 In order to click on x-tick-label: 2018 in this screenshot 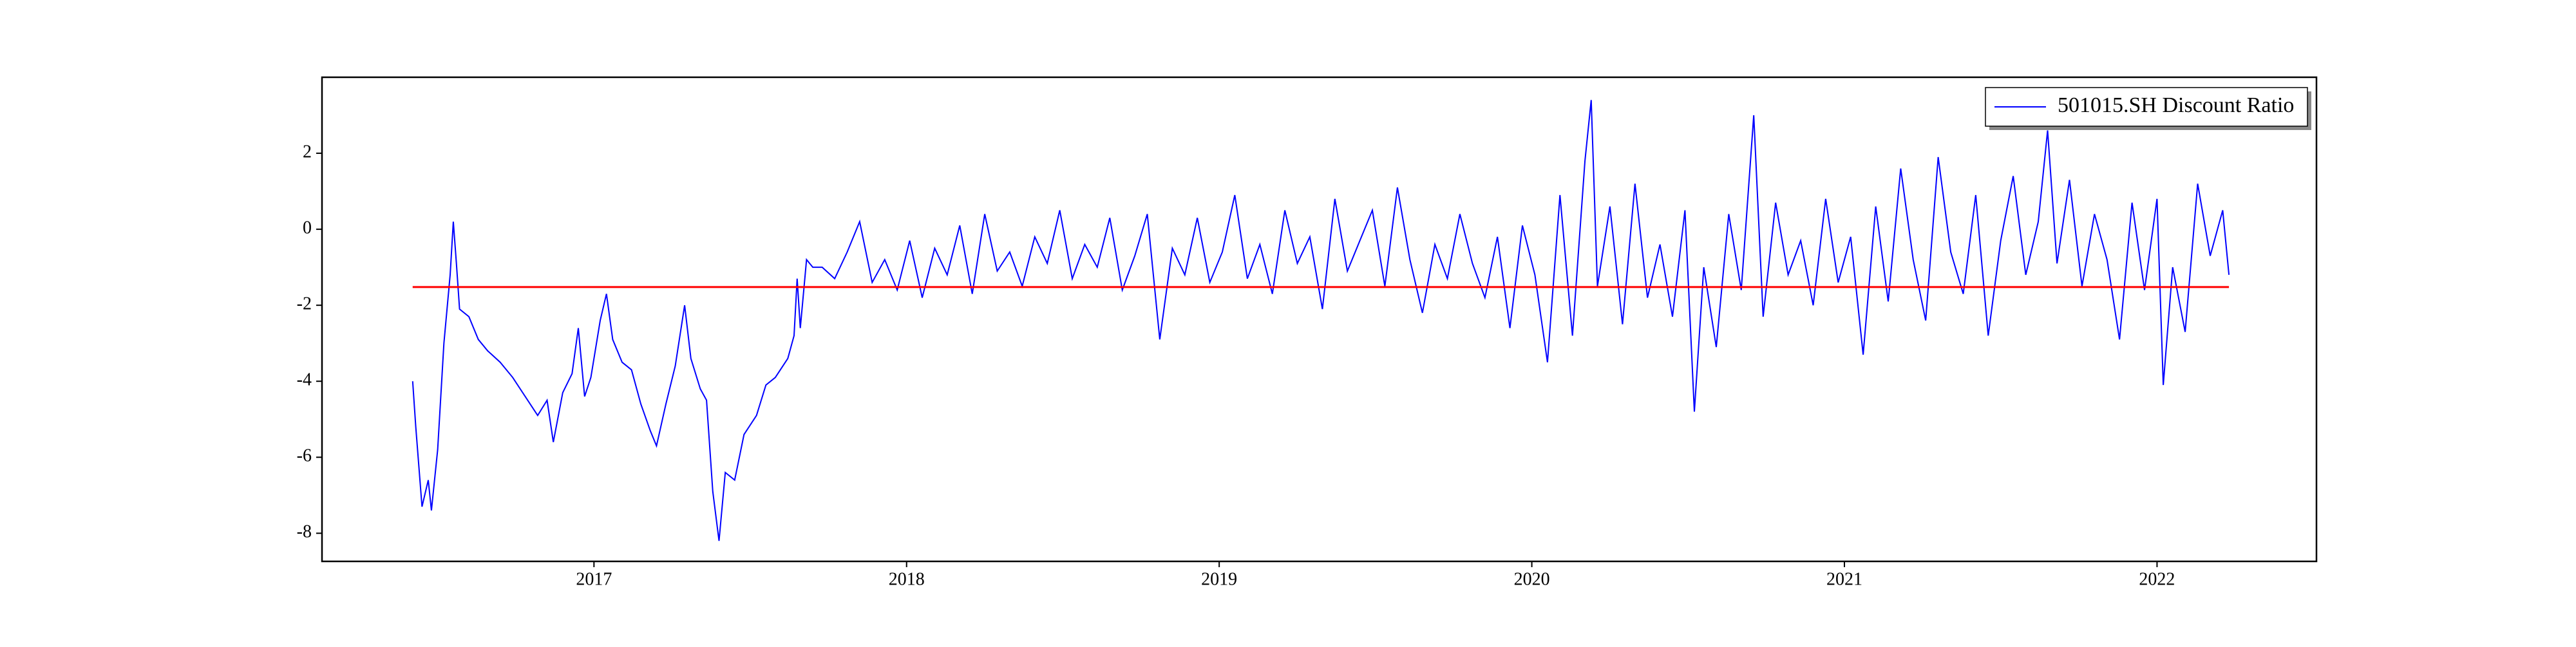, I will do `click(907, 579)`.